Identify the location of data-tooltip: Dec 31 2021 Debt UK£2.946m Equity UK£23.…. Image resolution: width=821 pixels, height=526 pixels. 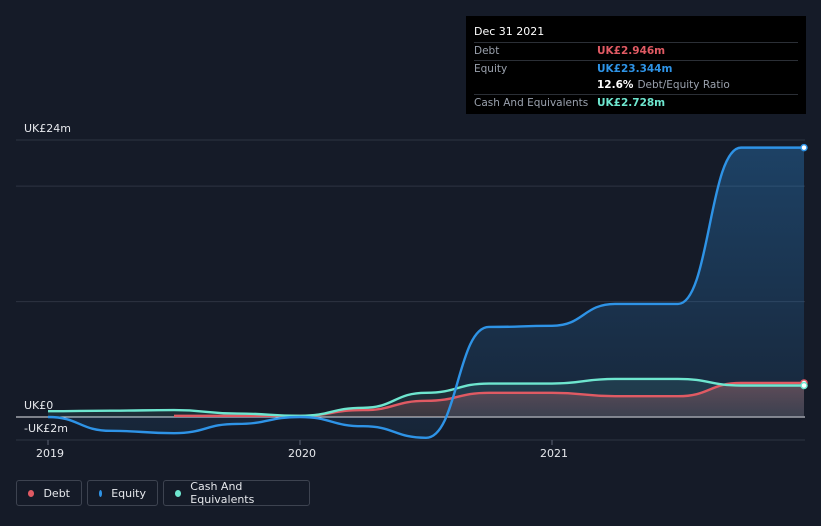
(636, 65).